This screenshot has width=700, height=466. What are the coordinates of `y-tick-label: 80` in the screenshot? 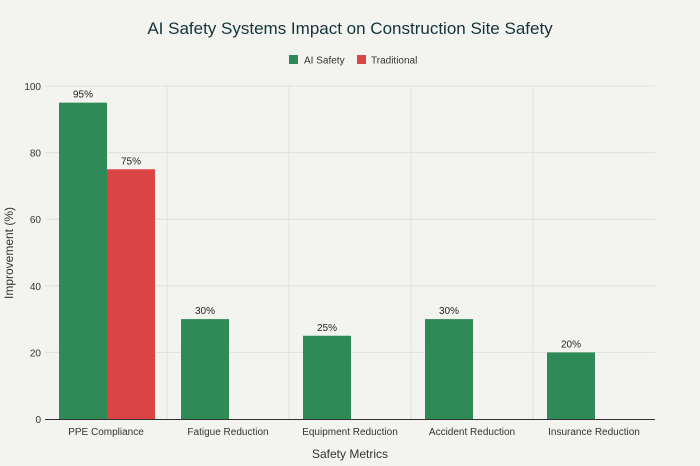 It's located at (36, 154).